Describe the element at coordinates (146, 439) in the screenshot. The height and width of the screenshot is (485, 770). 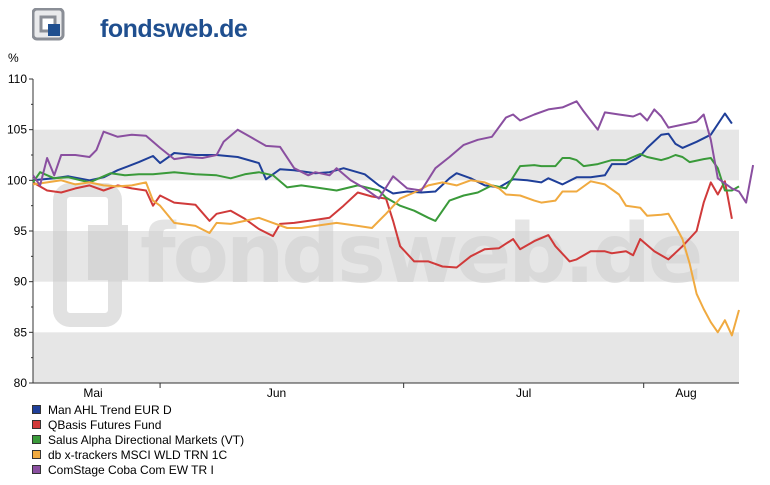
I see `legend-label: Salus Alpha Directional Markets (VT)` at that location.